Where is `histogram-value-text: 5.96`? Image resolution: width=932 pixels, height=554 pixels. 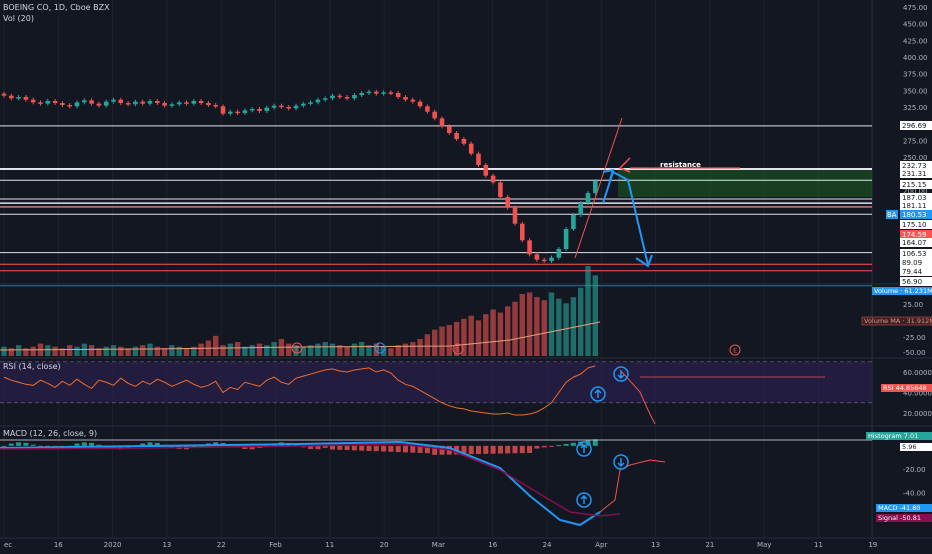
histogram-value-text: 5.96 is located at coordinates (909, 447).